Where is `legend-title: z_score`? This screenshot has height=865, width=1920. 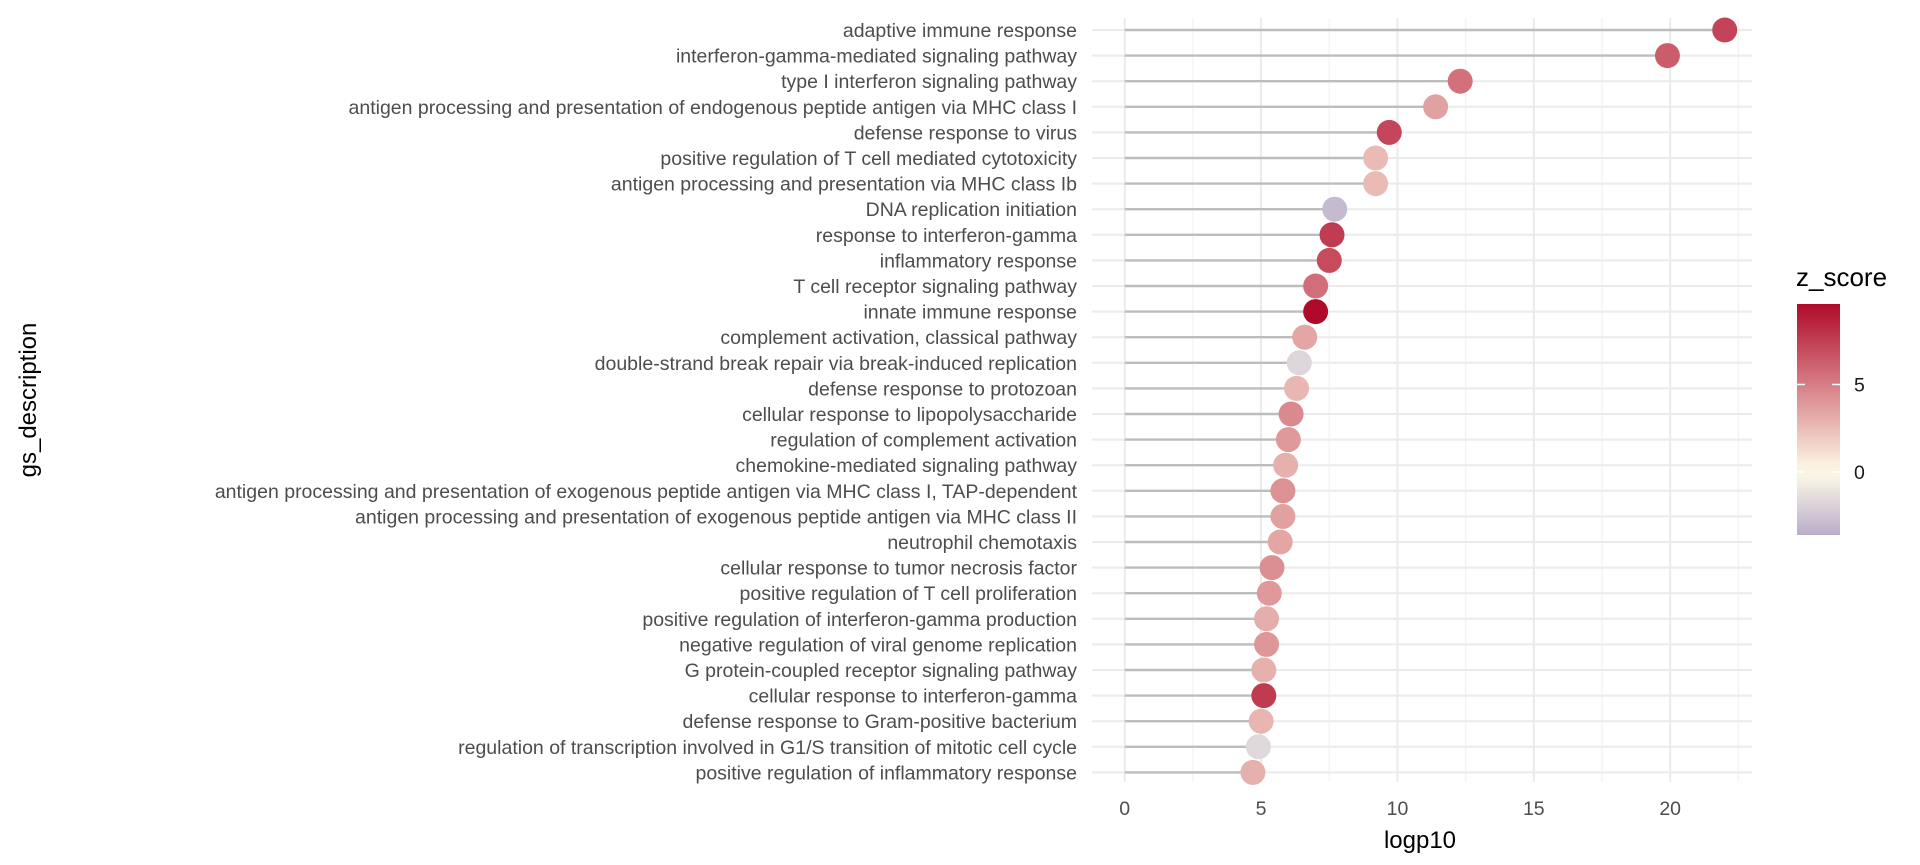 legend-title: z_score is located at coordinates (1841, 277).